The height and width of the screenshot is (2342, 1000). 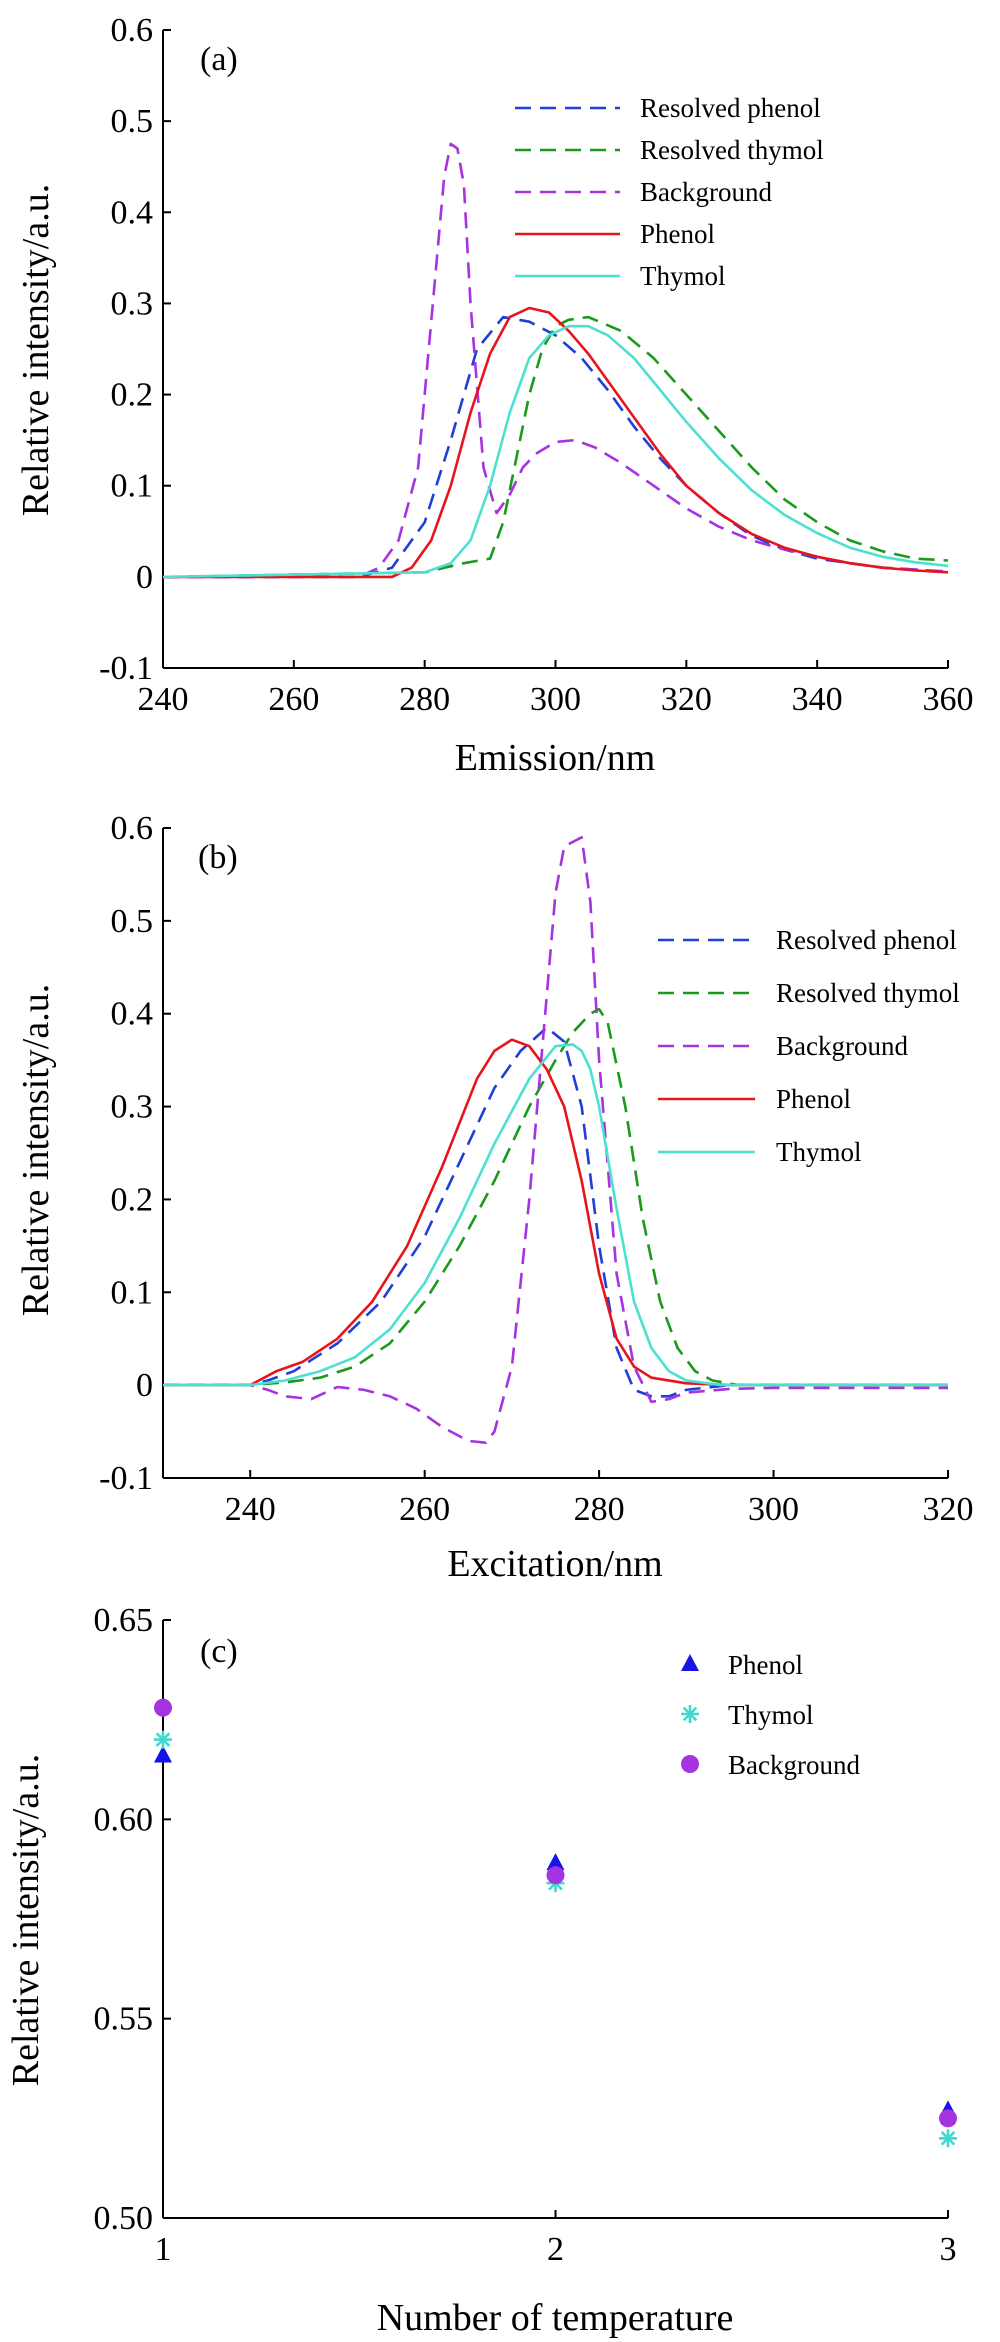 What do you see at coordinates (817, 699) in the screenshot?
I see `x-tick-label: 340` at bounding box center [817, 699].